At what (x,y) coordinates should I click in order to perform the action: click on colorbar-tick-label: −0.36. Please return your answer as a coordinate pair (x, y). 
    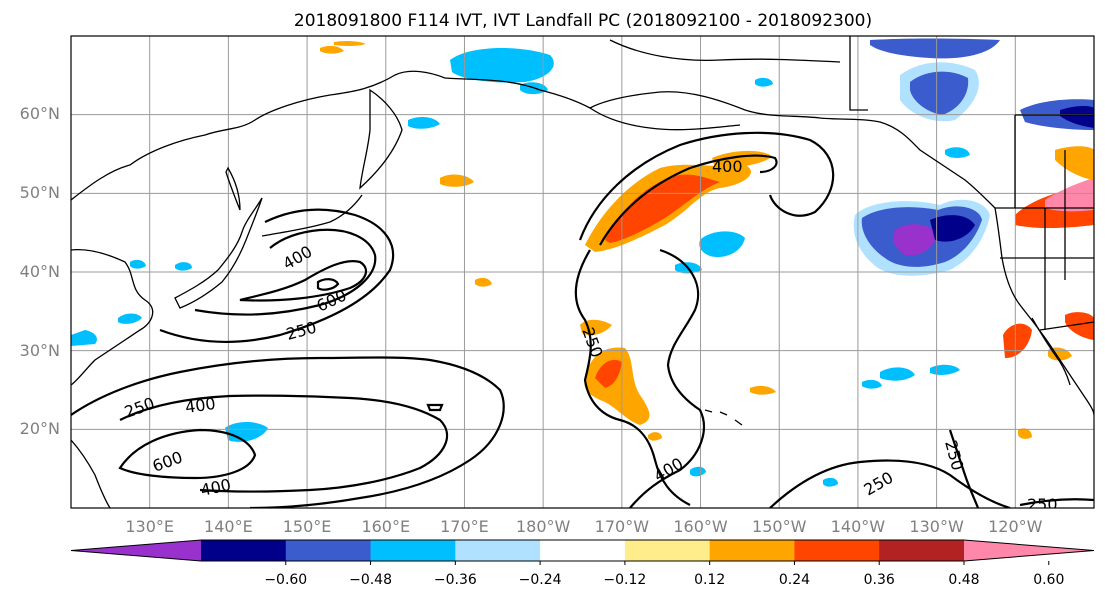
    Looking at the image, I should click on (455, 580).